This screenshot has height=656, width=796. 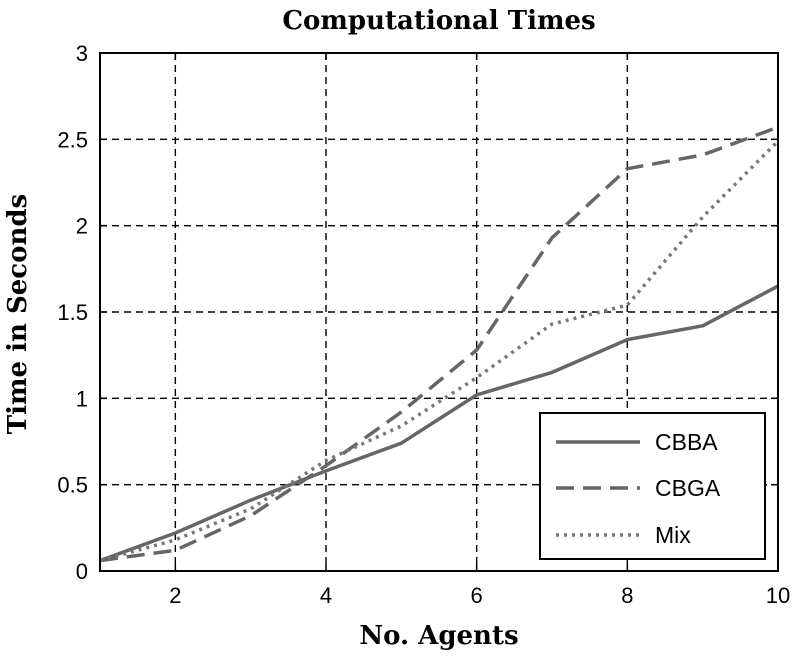 What do you see at coordinates (82, 398) in the screenshot?
I see `y-tick-label: 1` at bounding box center [82, 398].